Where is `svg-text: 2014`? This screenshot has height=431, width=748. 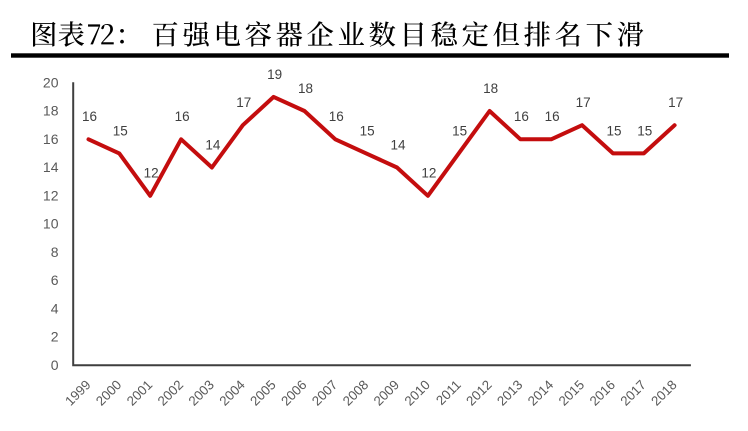 svg-text: 2014 is located at coordinates (541, 393).